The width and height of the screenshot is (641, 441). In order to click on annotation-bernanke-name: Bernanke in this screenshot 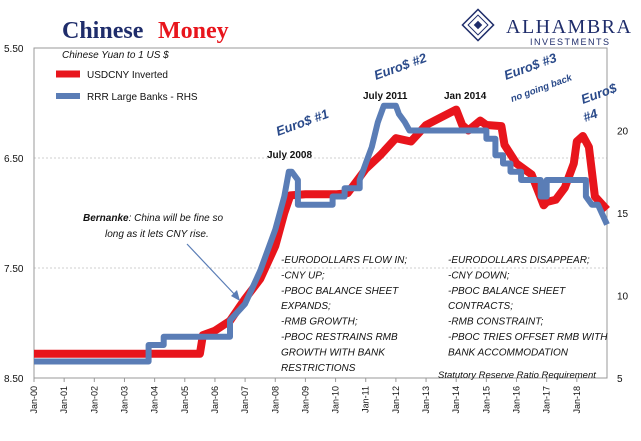, I will do `click(106, 218)`.